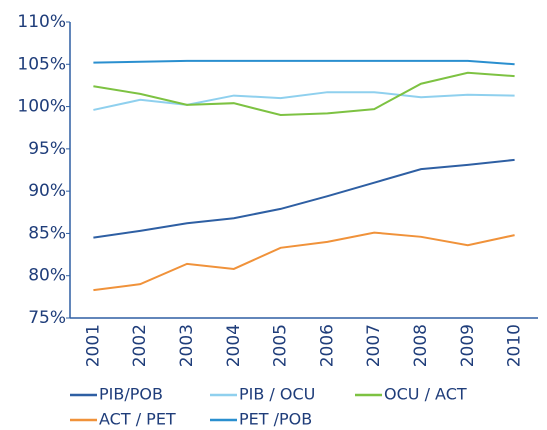  Describe the element at coordinates (140, 345) in the screenshot. I see `x-tick-label: 2002` at that location.